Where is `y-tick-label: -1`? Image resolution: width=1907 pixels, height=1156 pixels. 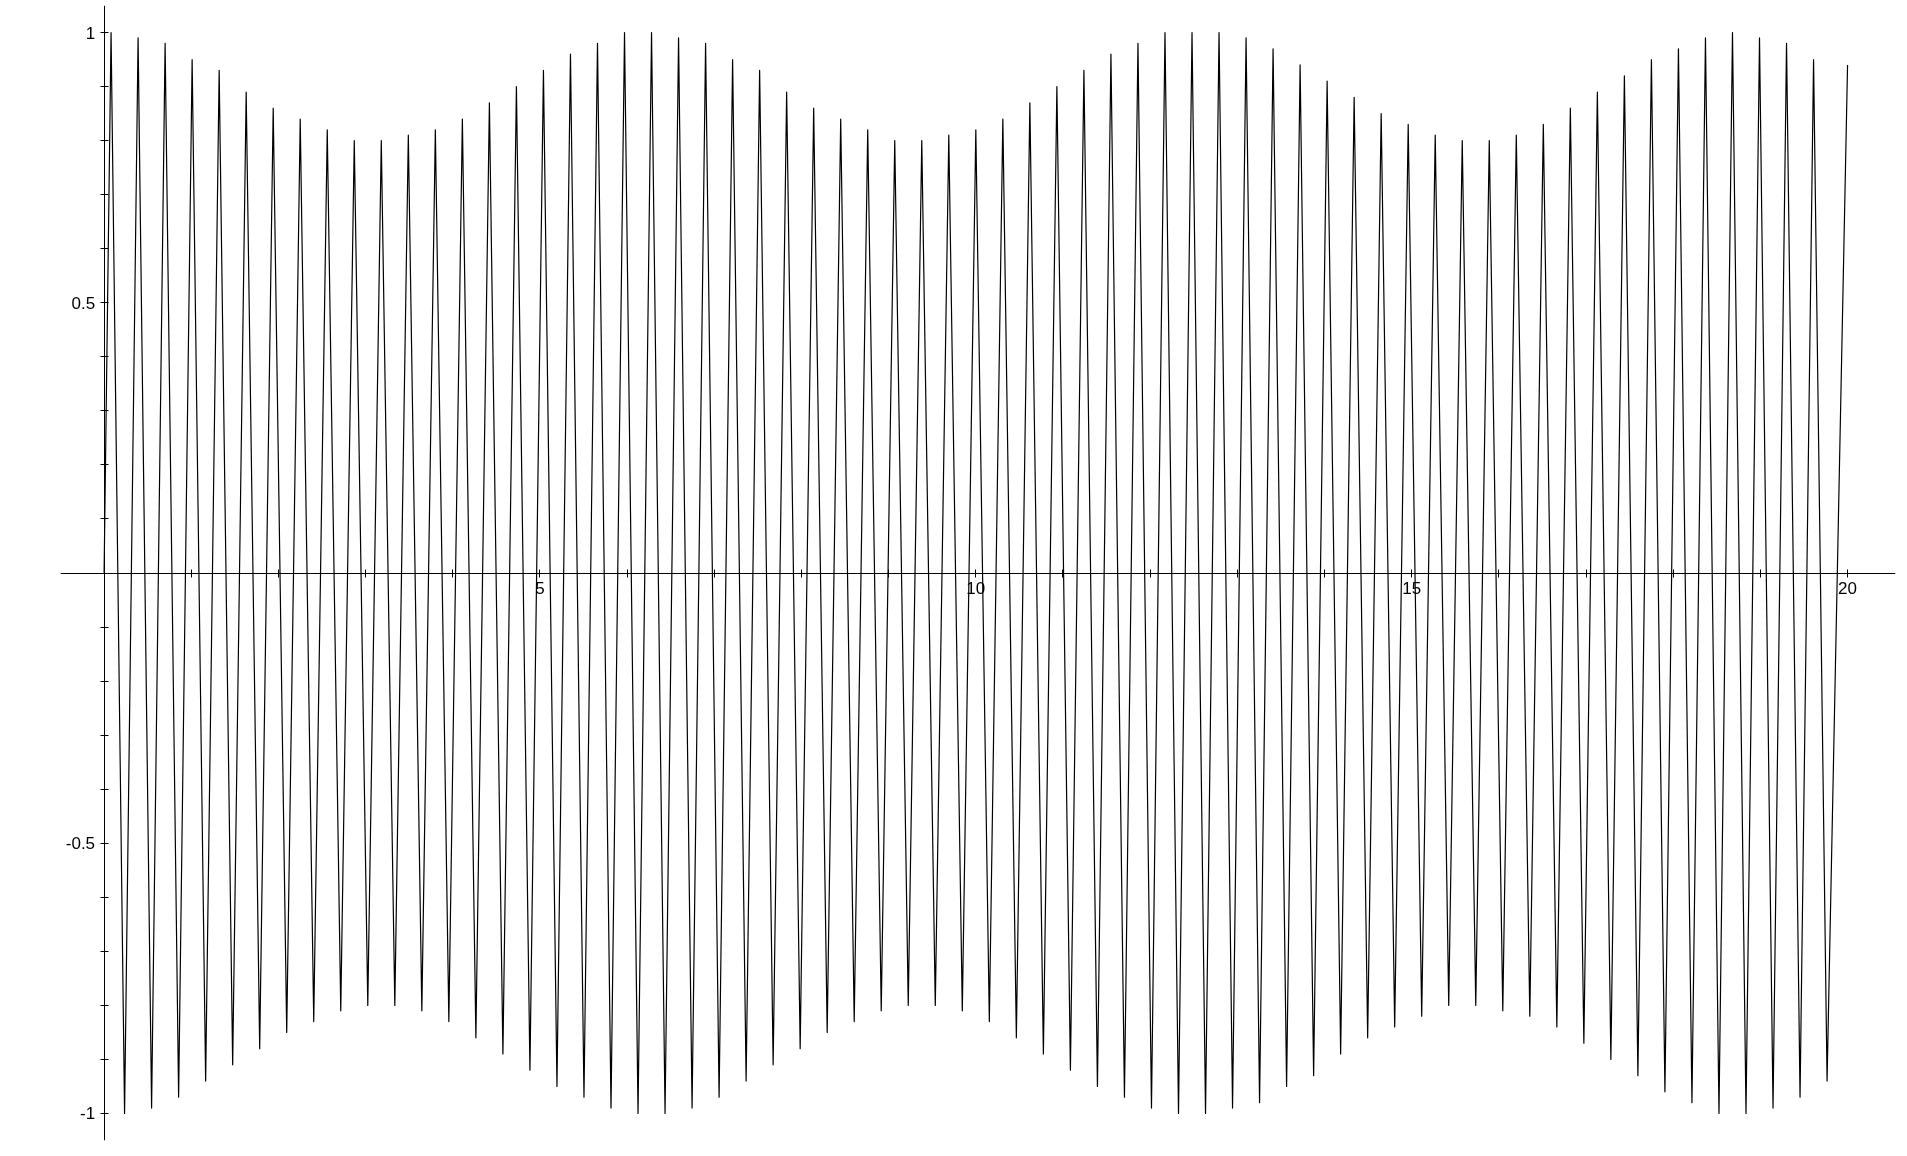
y-tick-label: -1 is located at coordinates (87, 1114).